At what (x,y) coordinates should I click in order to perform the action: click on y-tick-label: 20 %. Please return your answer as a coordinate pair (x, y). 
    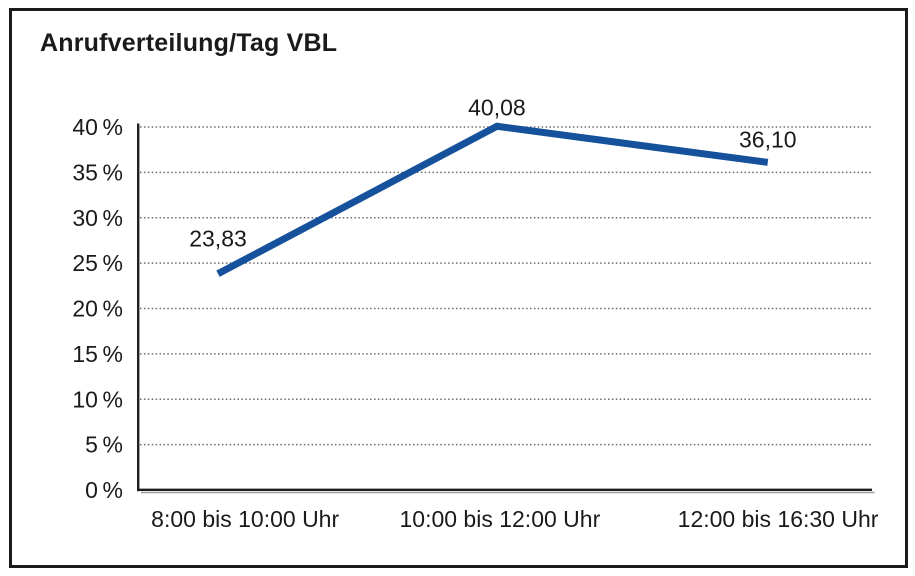
    Looking at the image, I should click on (97, 309).